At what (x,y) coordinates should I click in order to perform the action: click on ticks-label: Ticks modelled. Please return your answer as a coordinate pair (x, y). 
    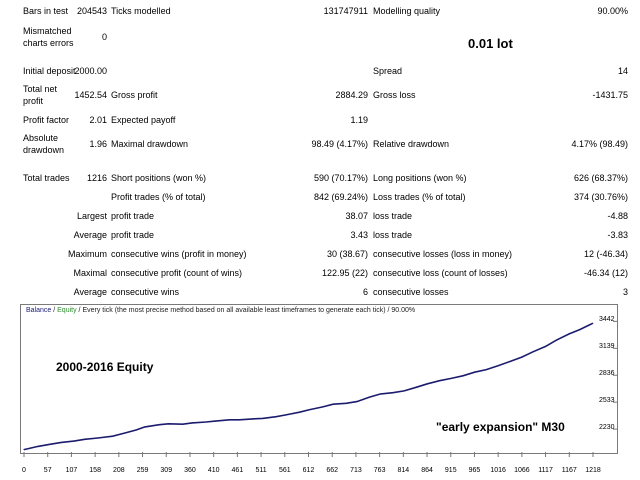
    Looking at the image, I should click on (141, 11).